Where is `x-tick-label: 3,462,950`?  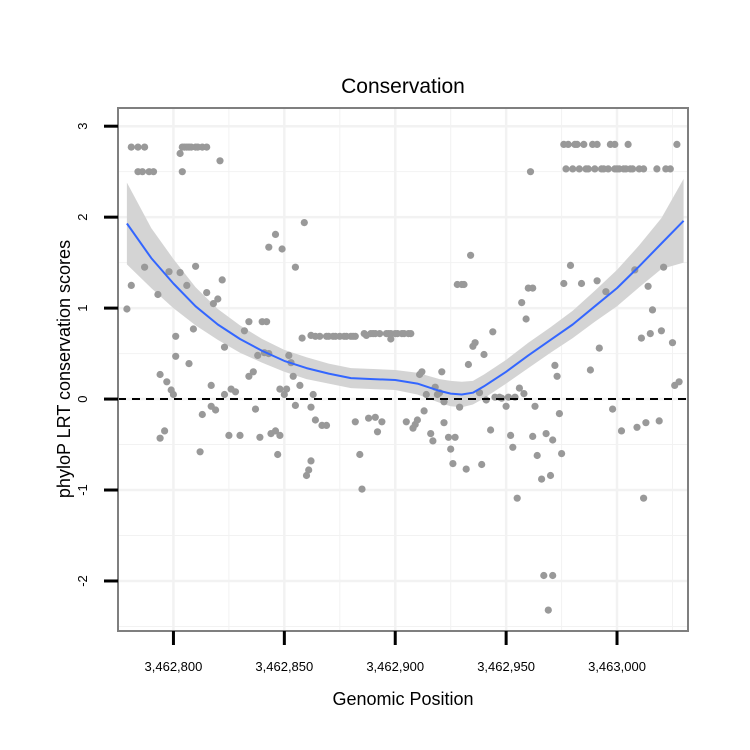
x-tick-label: 3,462,950 is located at coordinates (506, 666).